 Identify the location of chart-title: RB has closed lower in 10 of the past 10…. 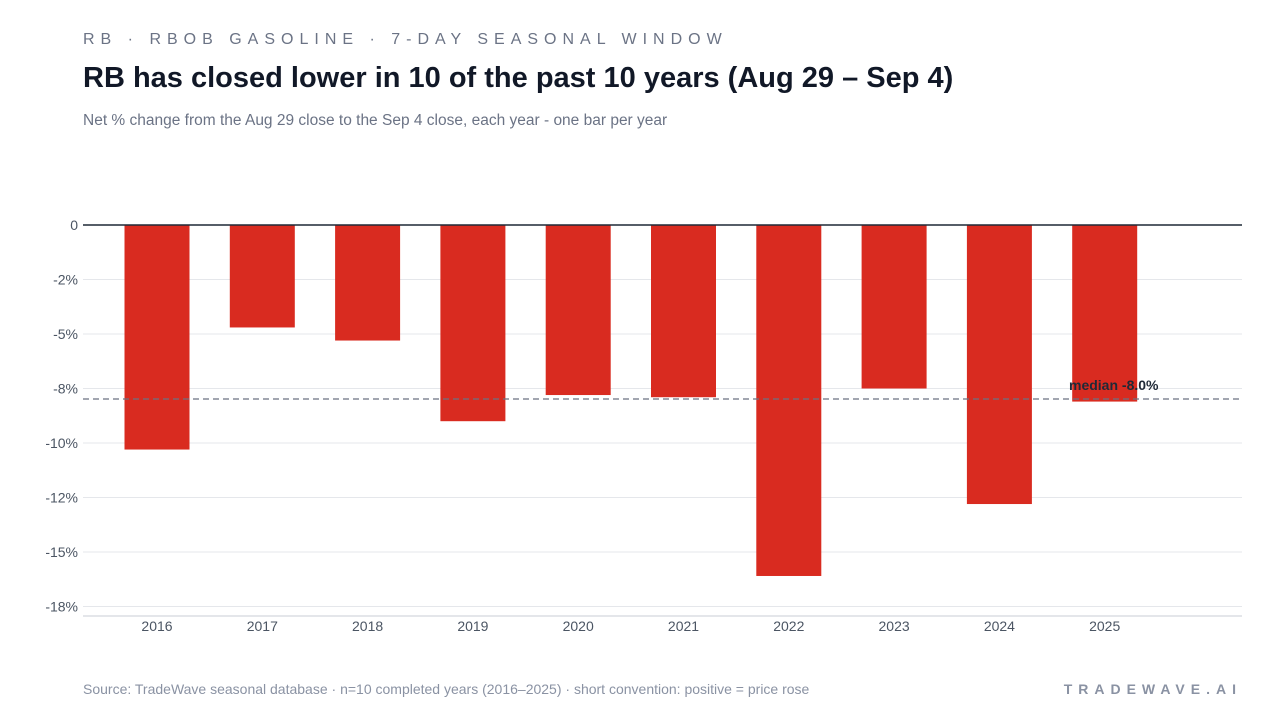
(518, 78).